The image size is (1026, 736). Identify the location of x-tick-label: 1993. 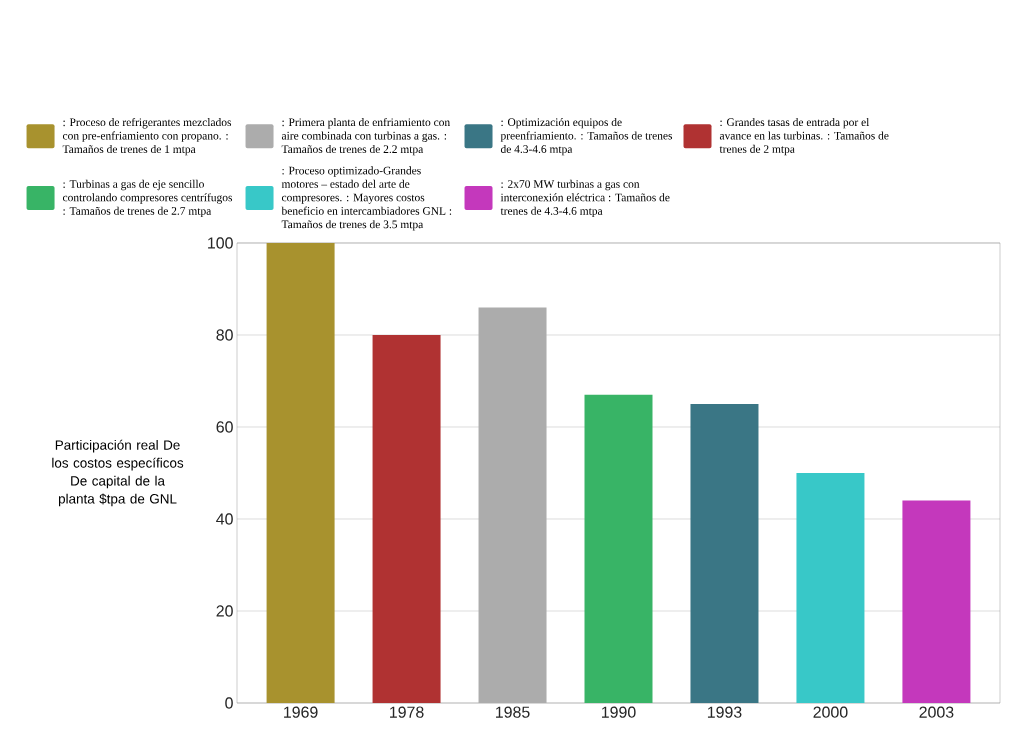
(724, 712).